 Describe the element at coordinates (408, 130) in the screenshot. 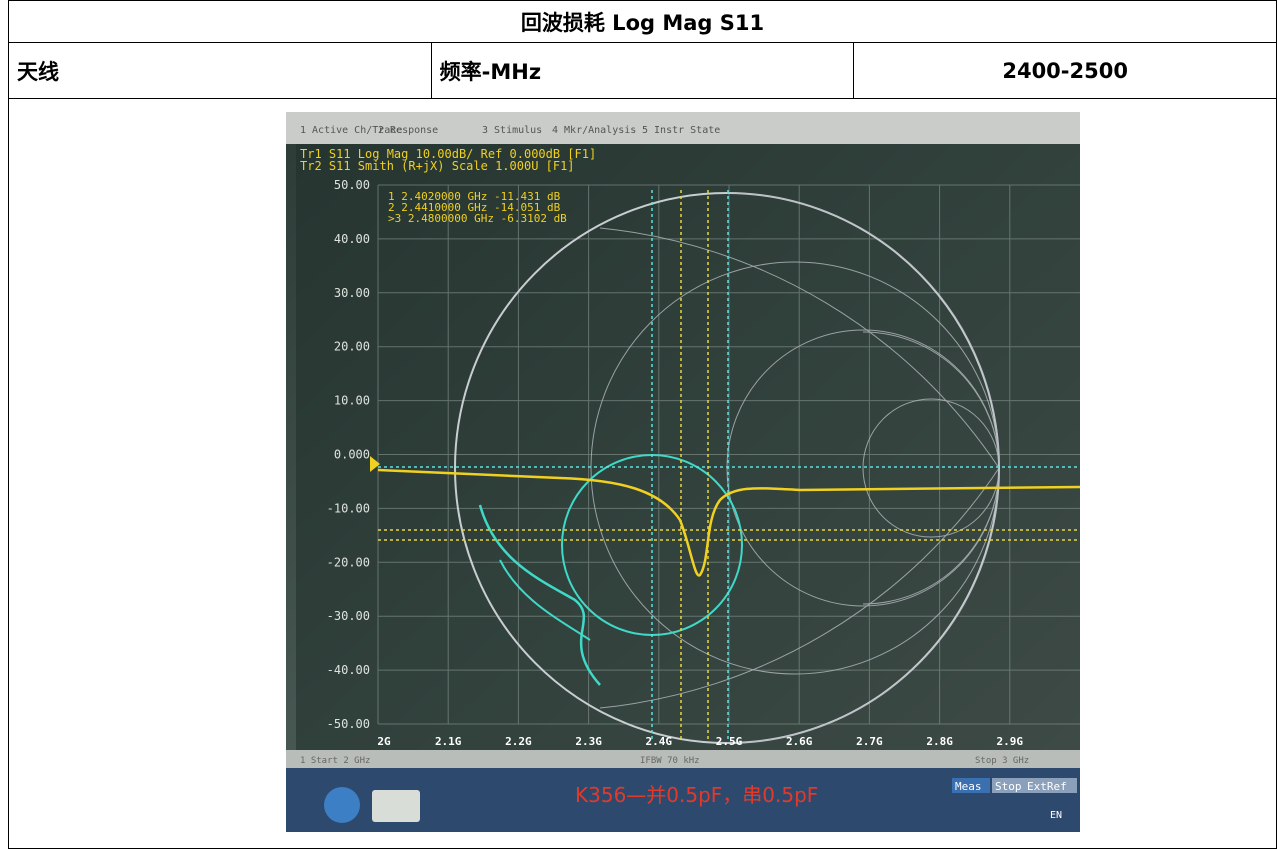

I see `menu-item: 2 Response` at that location.